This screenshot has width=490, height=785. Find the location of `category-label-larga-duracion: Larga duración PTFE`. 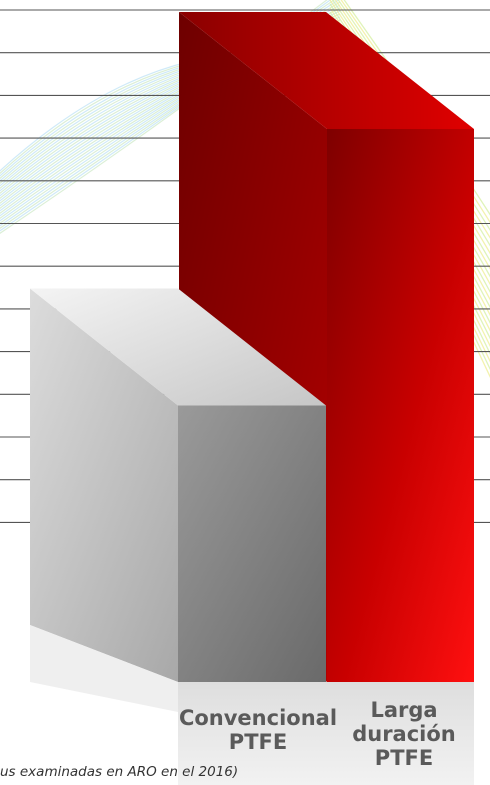

category-label-larga-duracion: Larga duración PTFE is located at coordinates (404, 734).